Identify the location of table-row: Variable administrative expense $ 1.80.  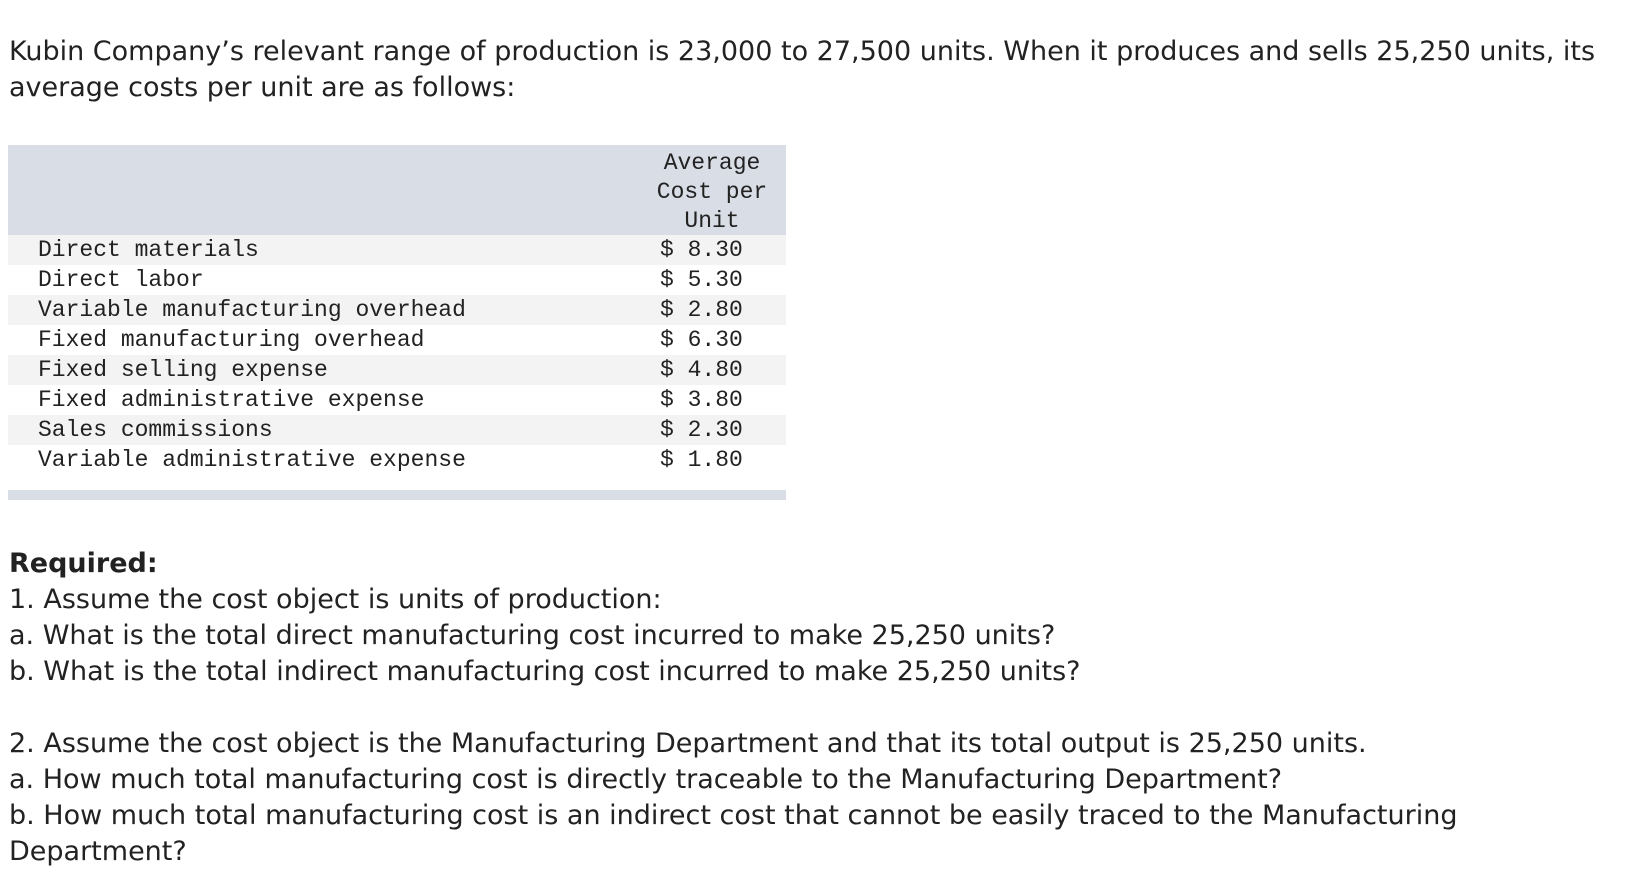
(397, 460).